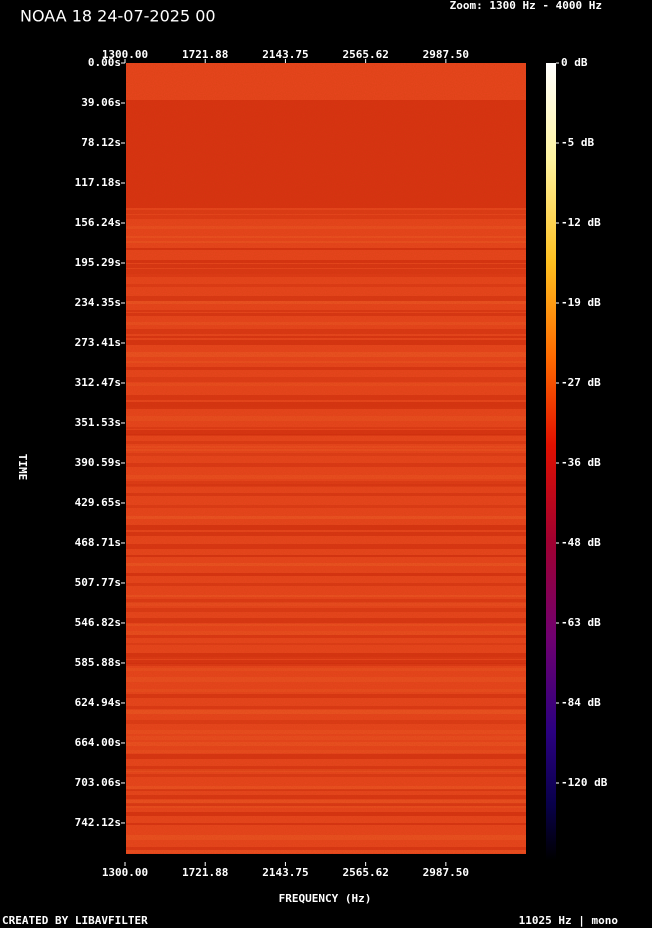 The image size is (652, 928). What do you see at coordinates (98, 542) in the screenshot?
I see `y-tick-label: 468.71s` at bounding box center [98, 542].